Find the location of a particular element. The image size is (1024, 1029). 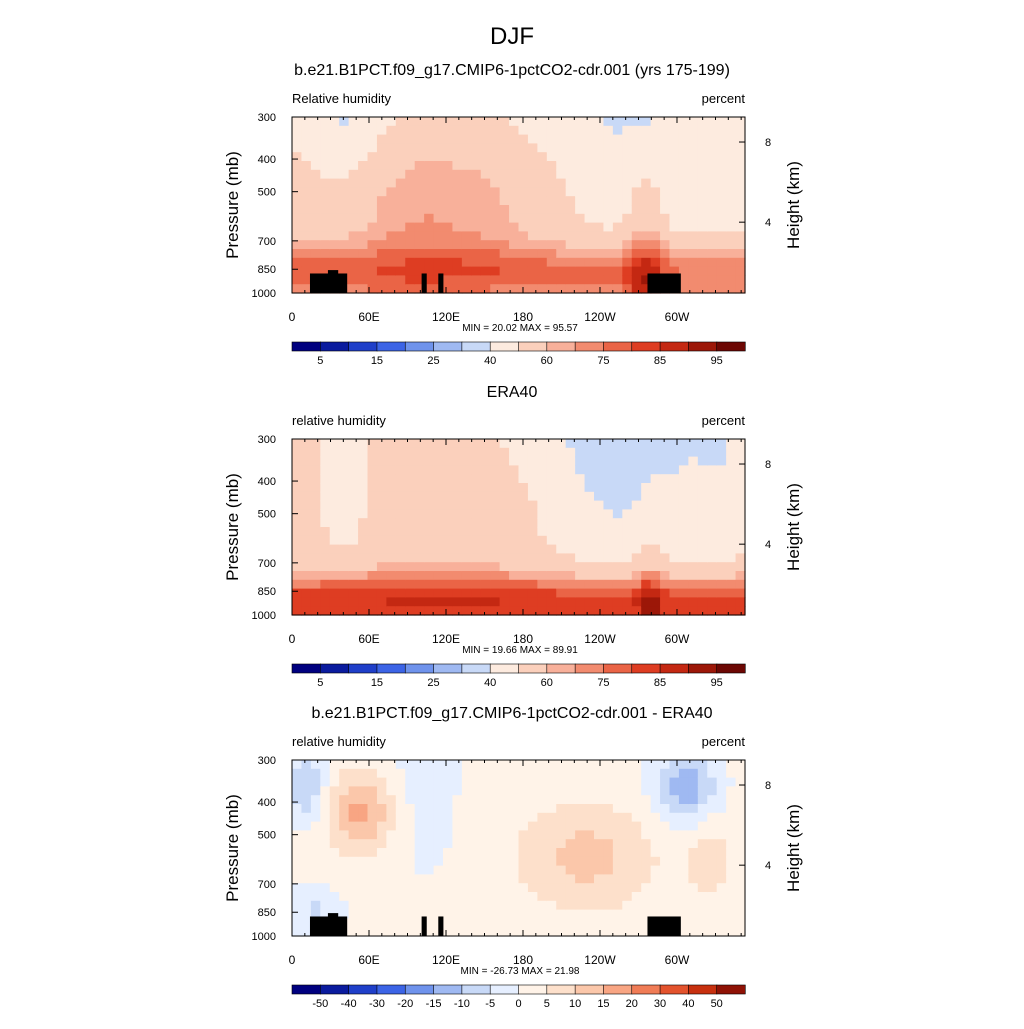

colorbar-label: 15 is located at coordinates (377, 361).